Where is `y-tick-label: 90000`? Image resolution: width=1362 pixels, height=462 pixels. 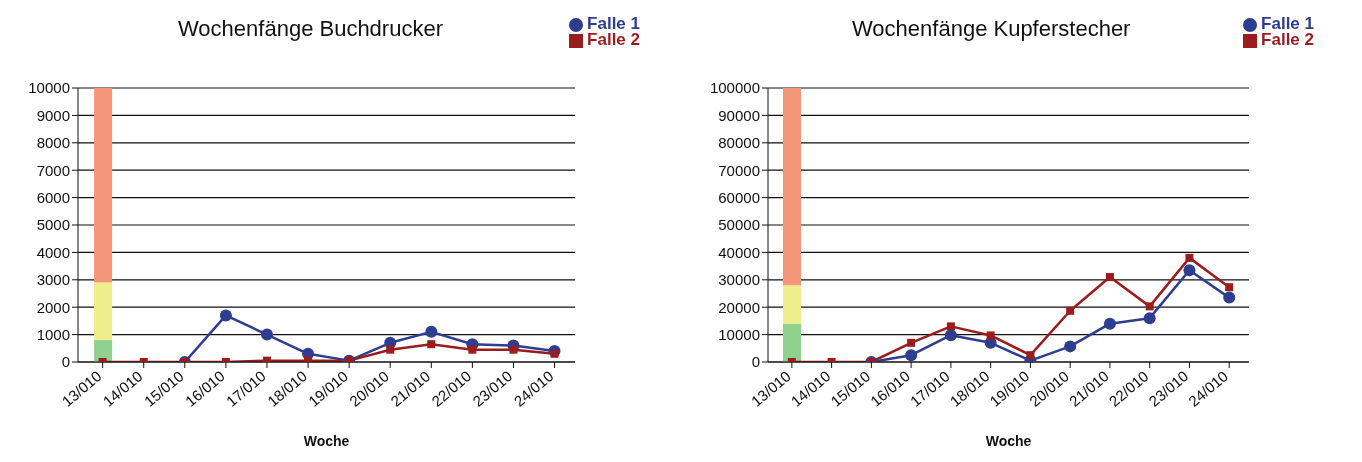 y-tick-label: 90000 is located at coordinates (739, 115).